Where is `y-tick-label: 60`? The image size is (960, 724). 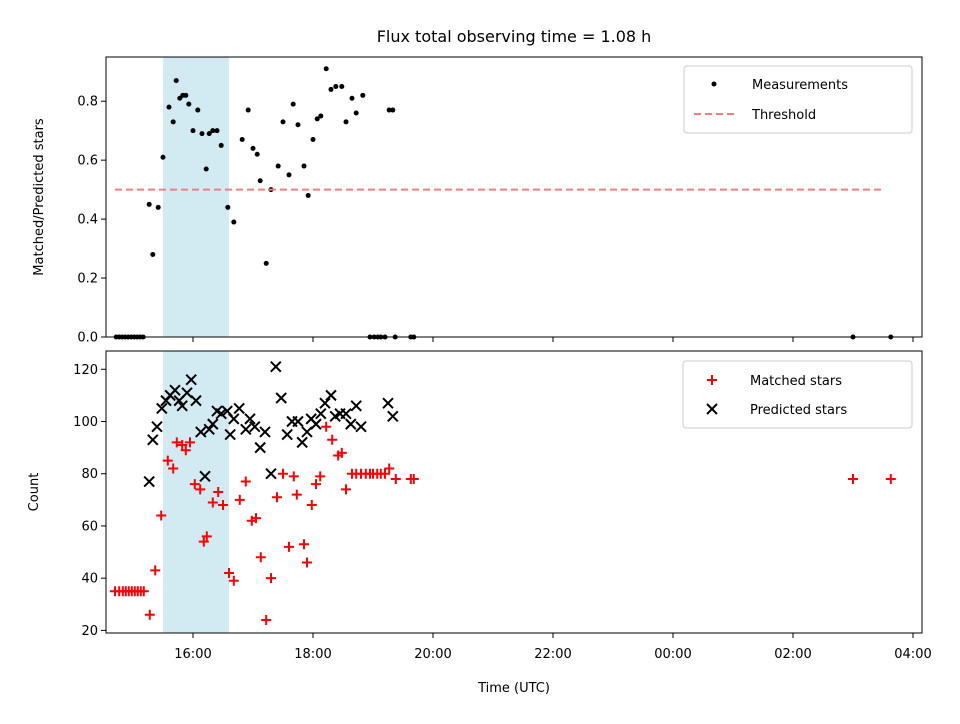
y-tick-label: 60 is located at coordinates (89, 526).